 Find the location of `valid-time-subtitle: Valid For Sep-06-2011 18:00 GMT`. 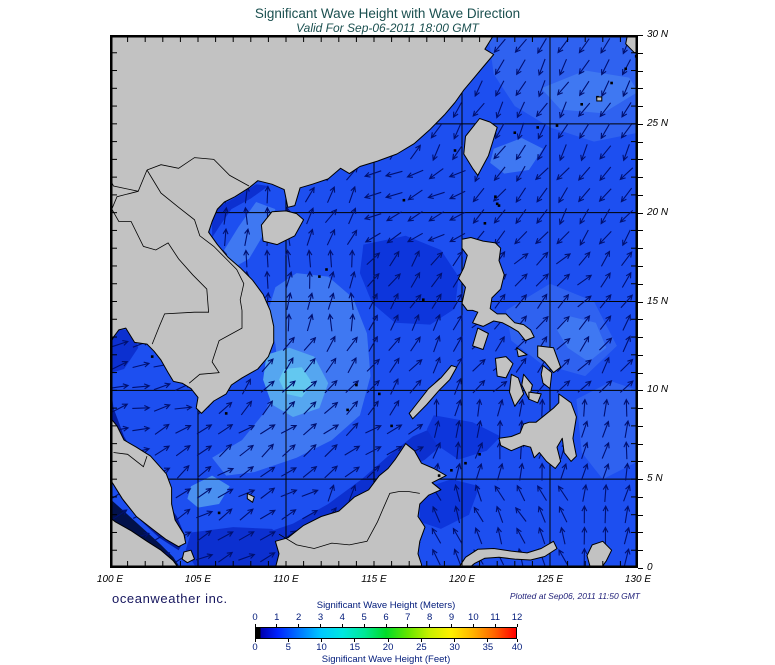

valid-time-subtitle: Valid For Sep-06-2011 18:00 GMT is located at coordinates (387, 28).